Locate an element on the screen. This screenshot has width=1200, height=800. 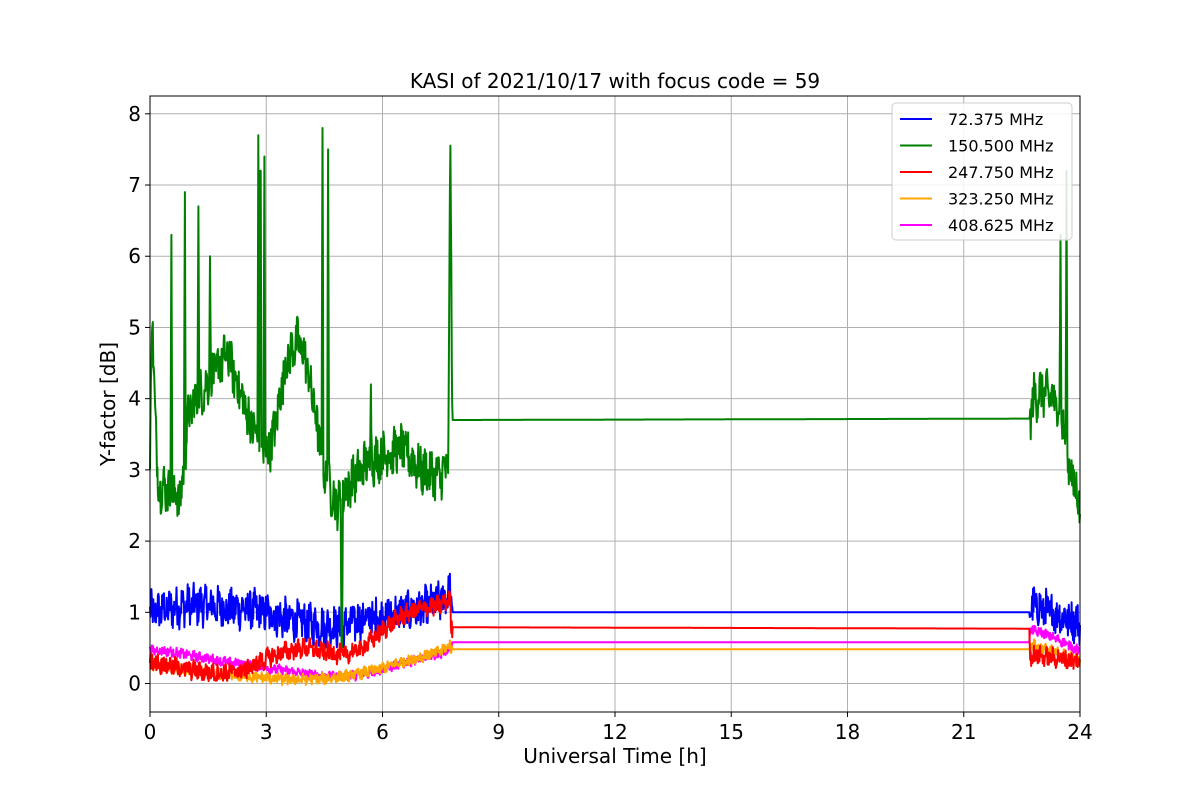
x-tick-label: 18 is located at coordinates (847, 732).